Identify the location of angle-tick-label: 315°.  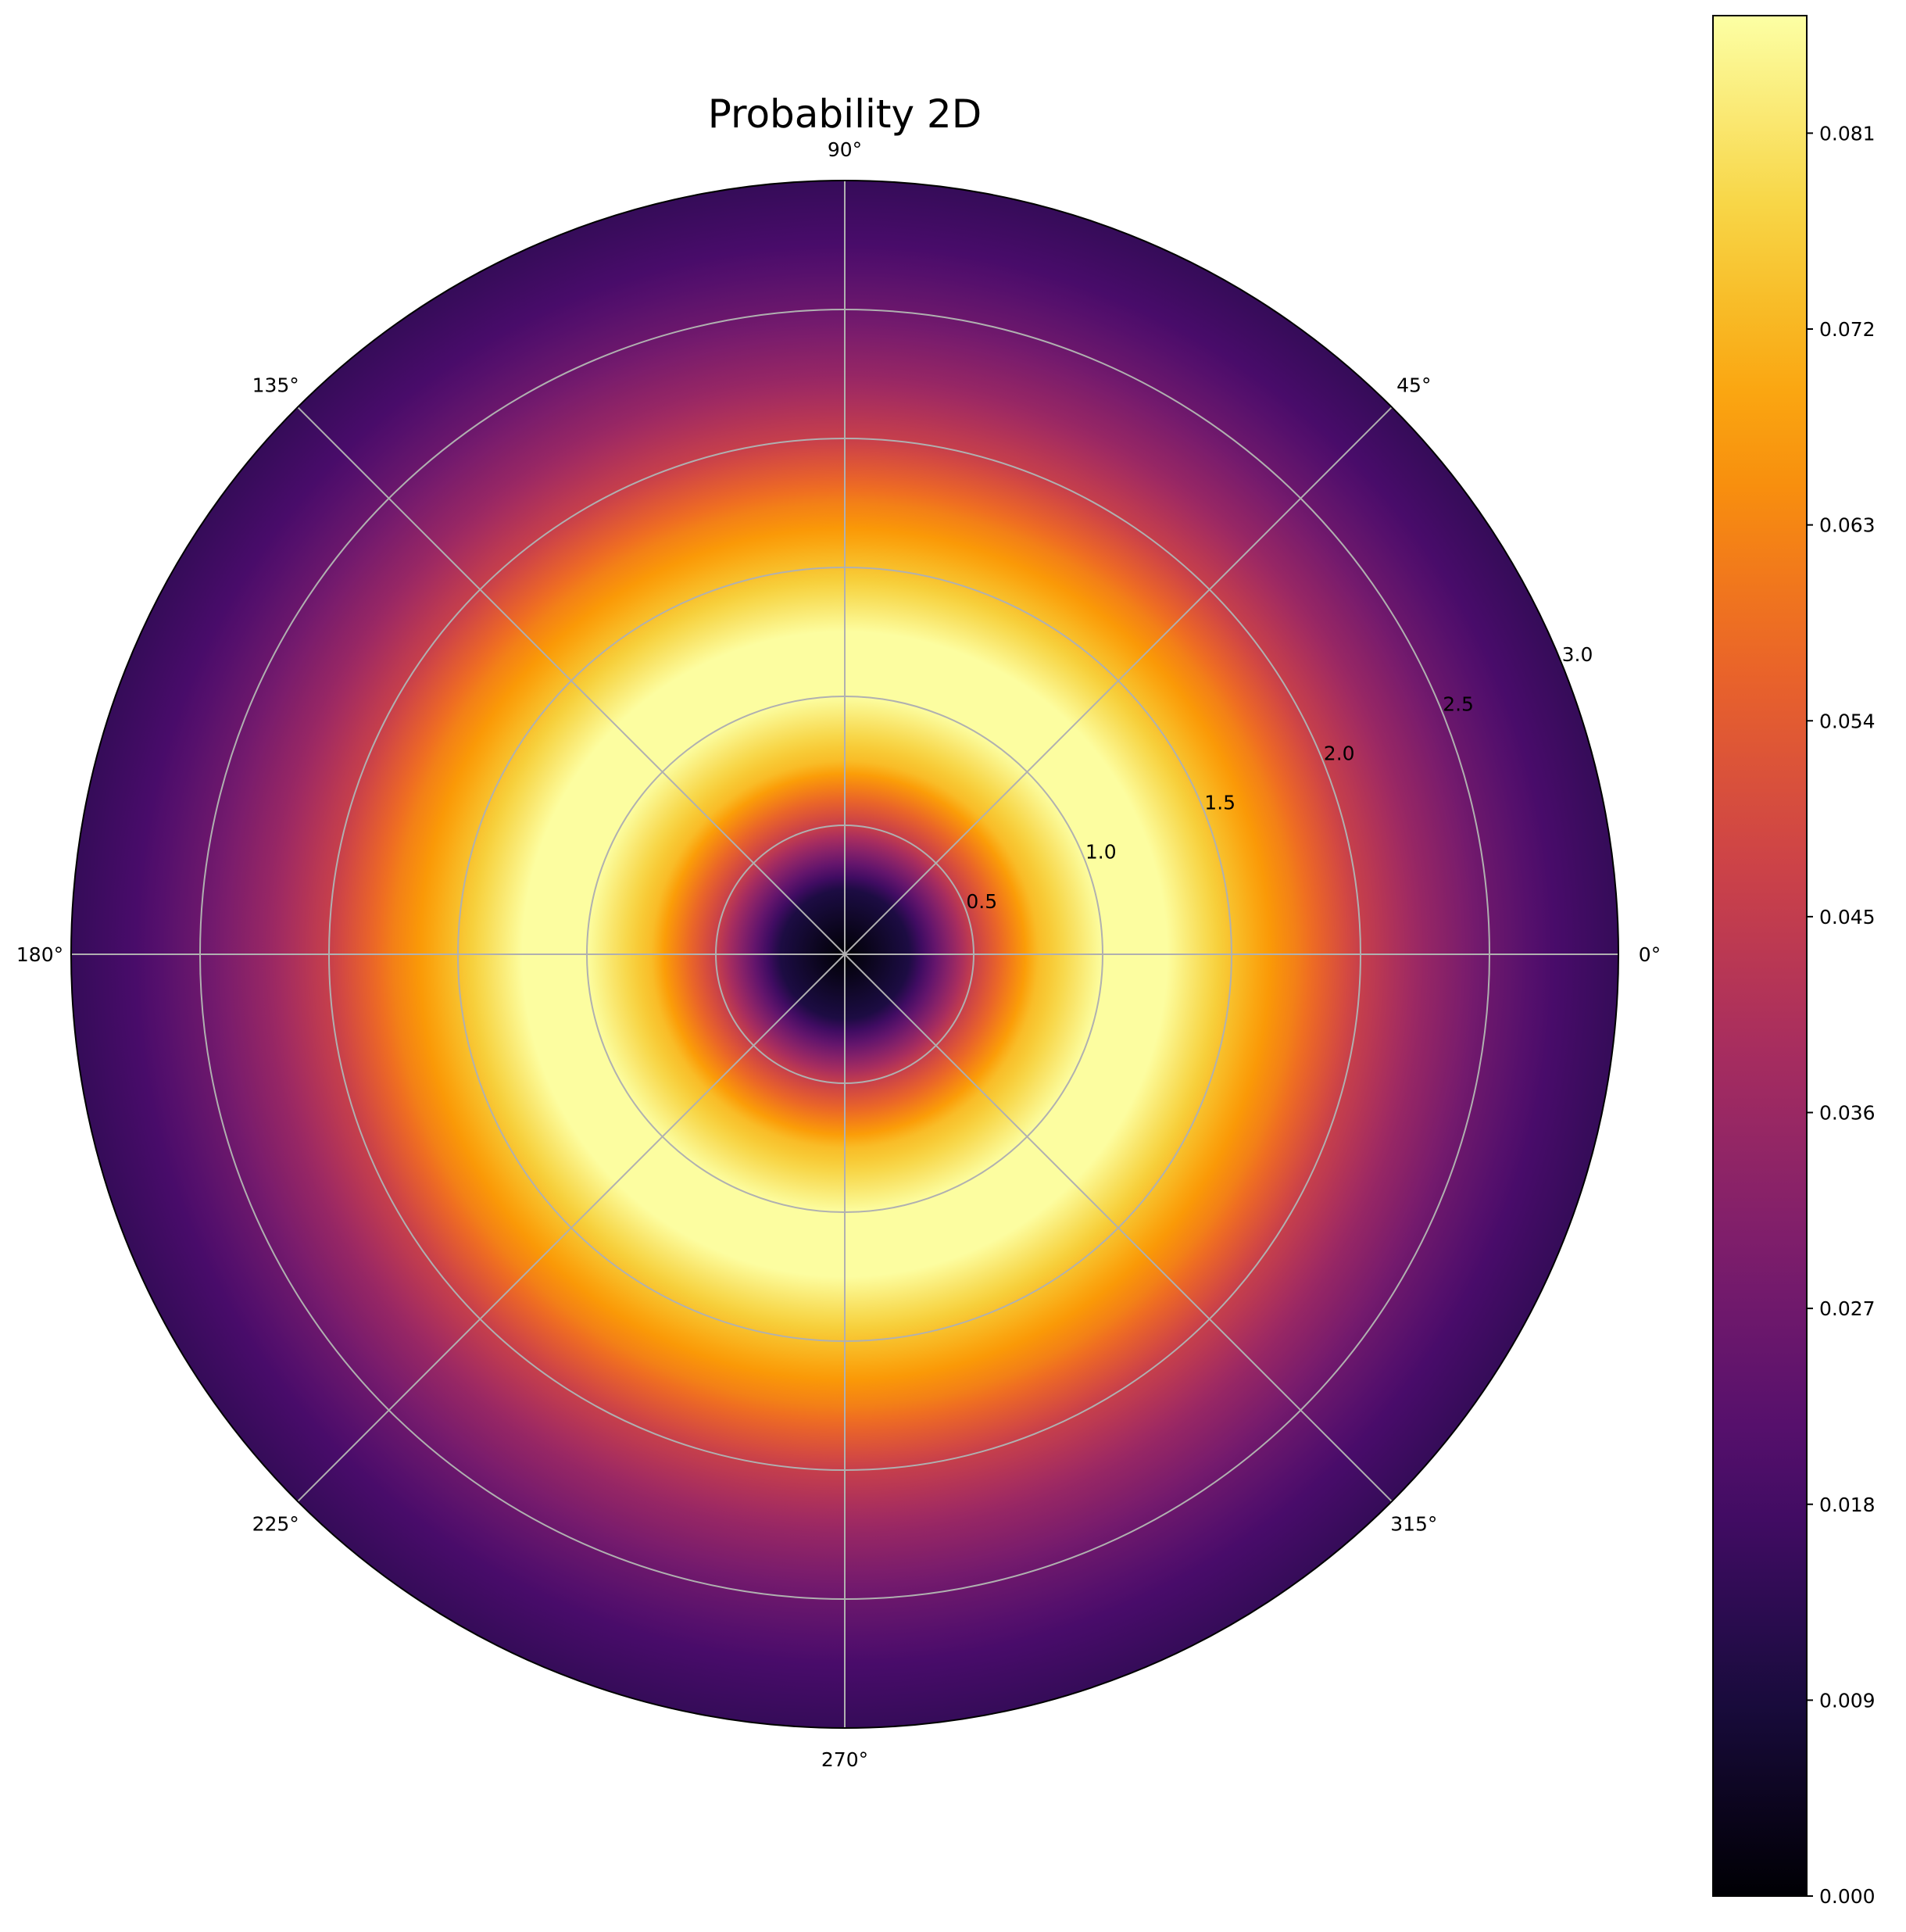
(1413, 1523).